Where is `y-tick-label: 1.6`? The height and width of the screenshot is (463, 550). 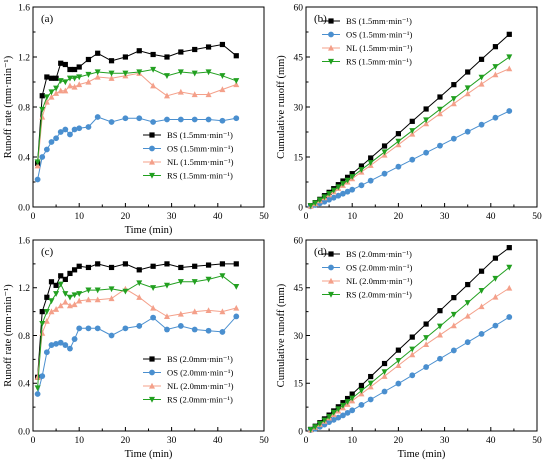
y-tick-label: 1.6 is located at coordinates (24, 8).